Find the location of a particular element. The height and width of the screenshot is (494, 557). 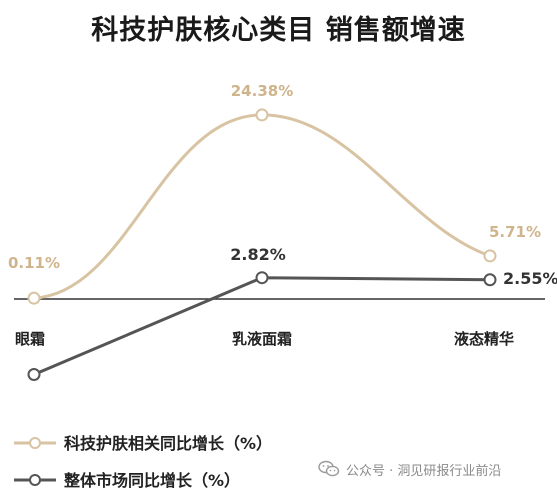

data-label-market: 2.55% is located at coordinates (530, 278).